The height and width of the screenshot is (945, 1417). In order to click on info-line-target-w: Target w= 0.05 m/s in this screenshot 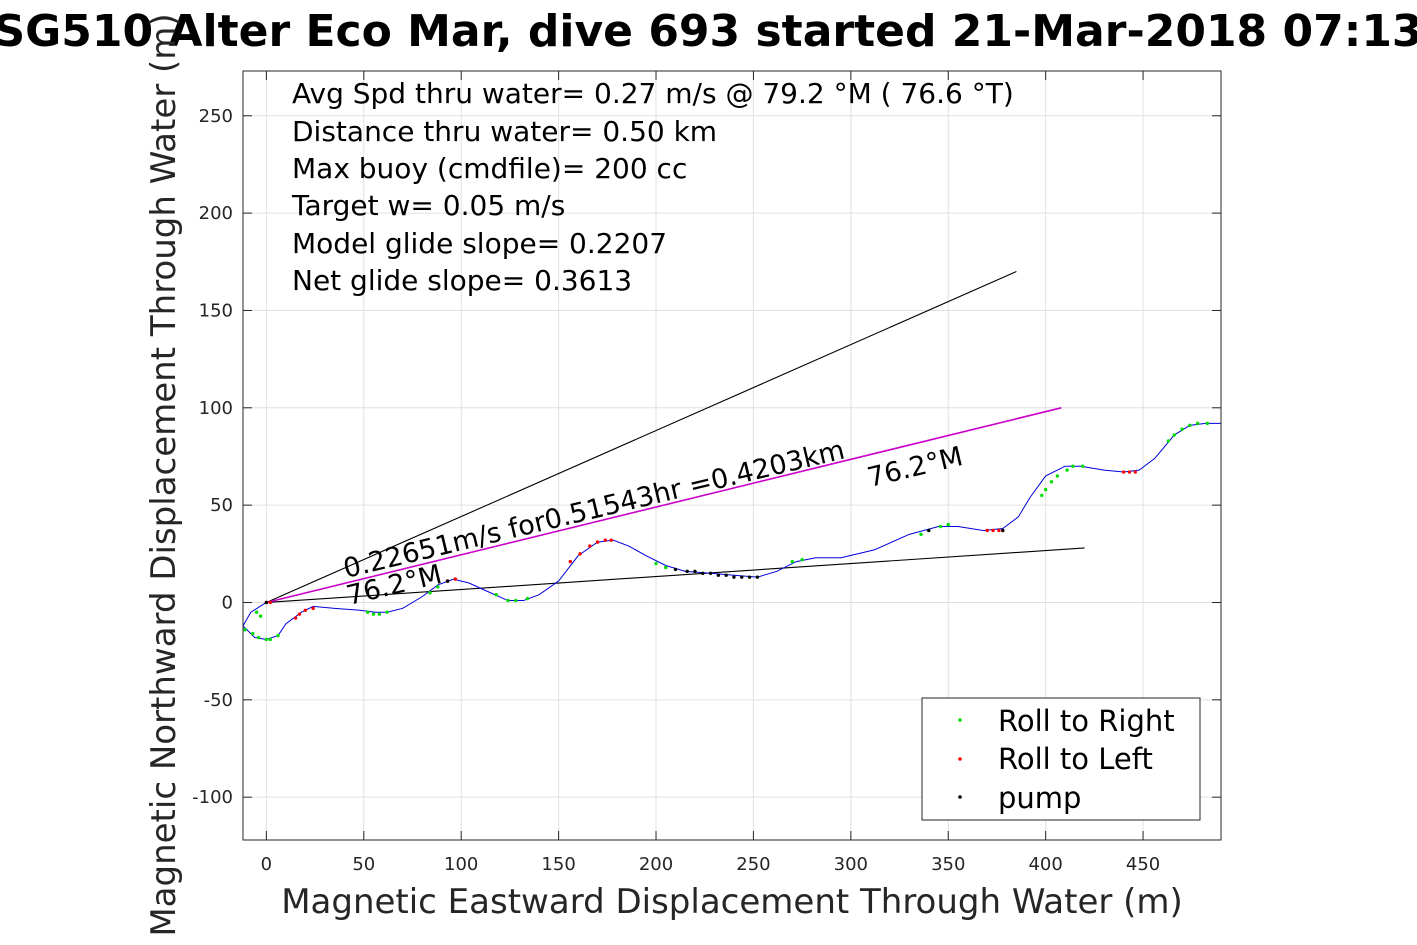, I will do `click(428, 205)`.